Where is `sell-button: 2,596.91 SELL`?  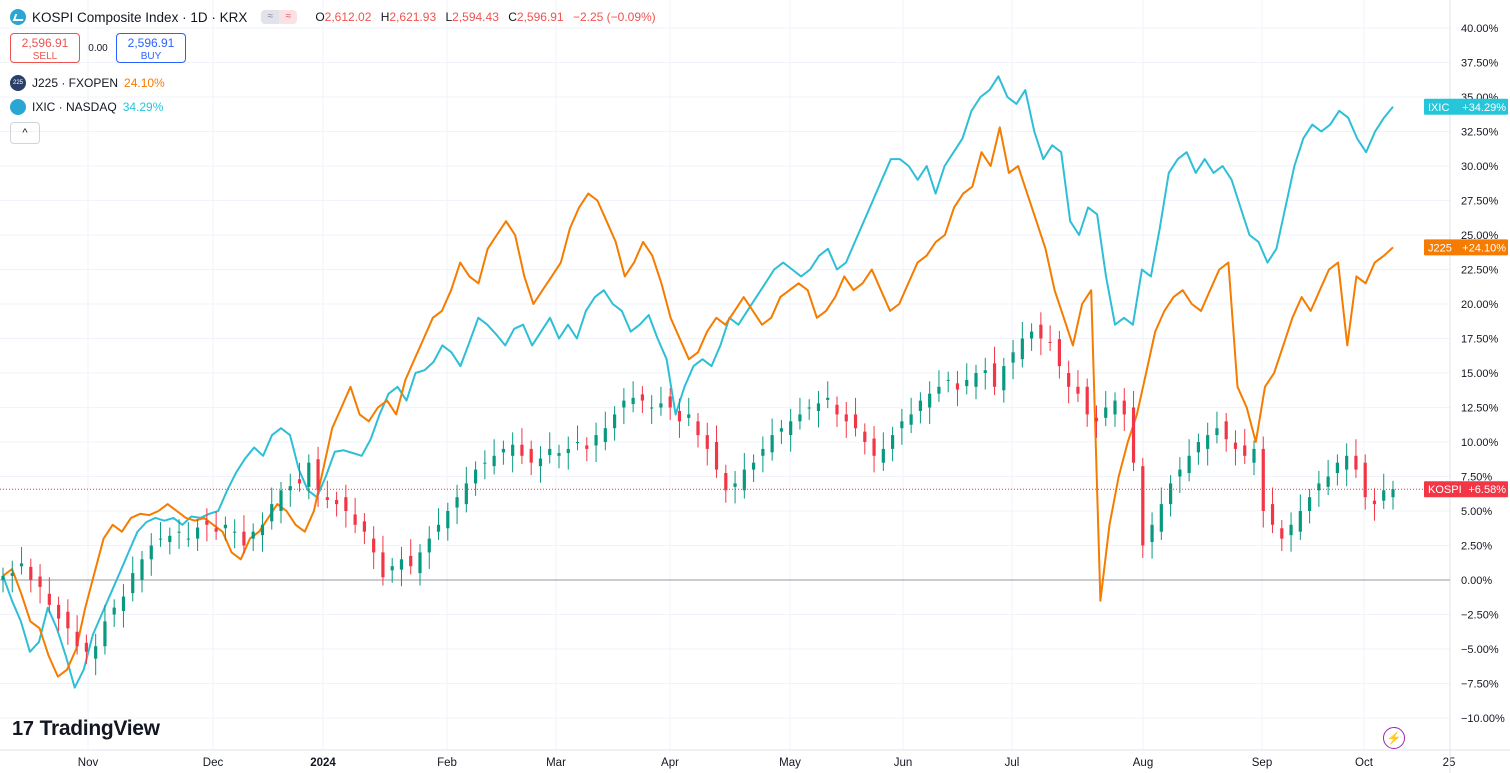
sell-button: 2,596.91 SELL is located at coordinates (45, 48).